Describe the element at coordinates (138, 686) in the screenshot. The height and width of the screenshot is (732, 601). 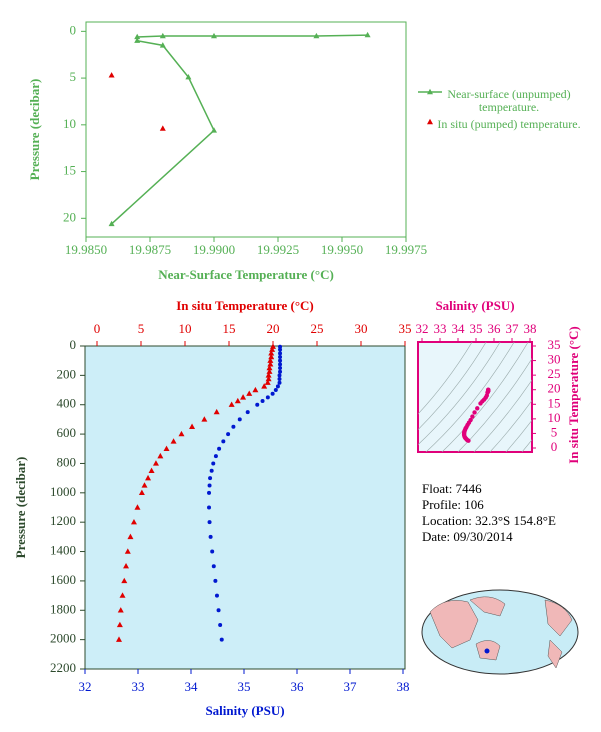
I see `x-tick-label: 33` at that location.